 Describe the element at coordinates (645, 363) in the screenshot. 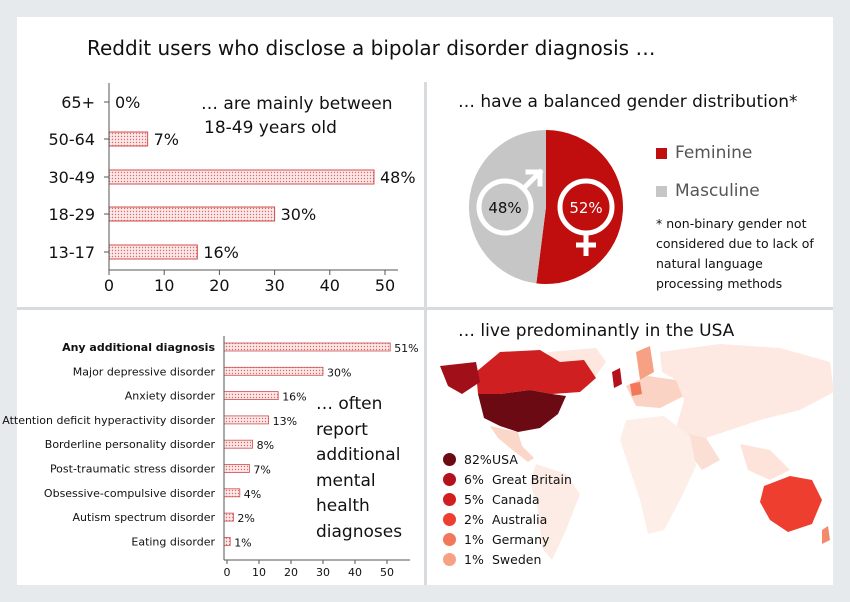

I see `map-sweden` at that location.